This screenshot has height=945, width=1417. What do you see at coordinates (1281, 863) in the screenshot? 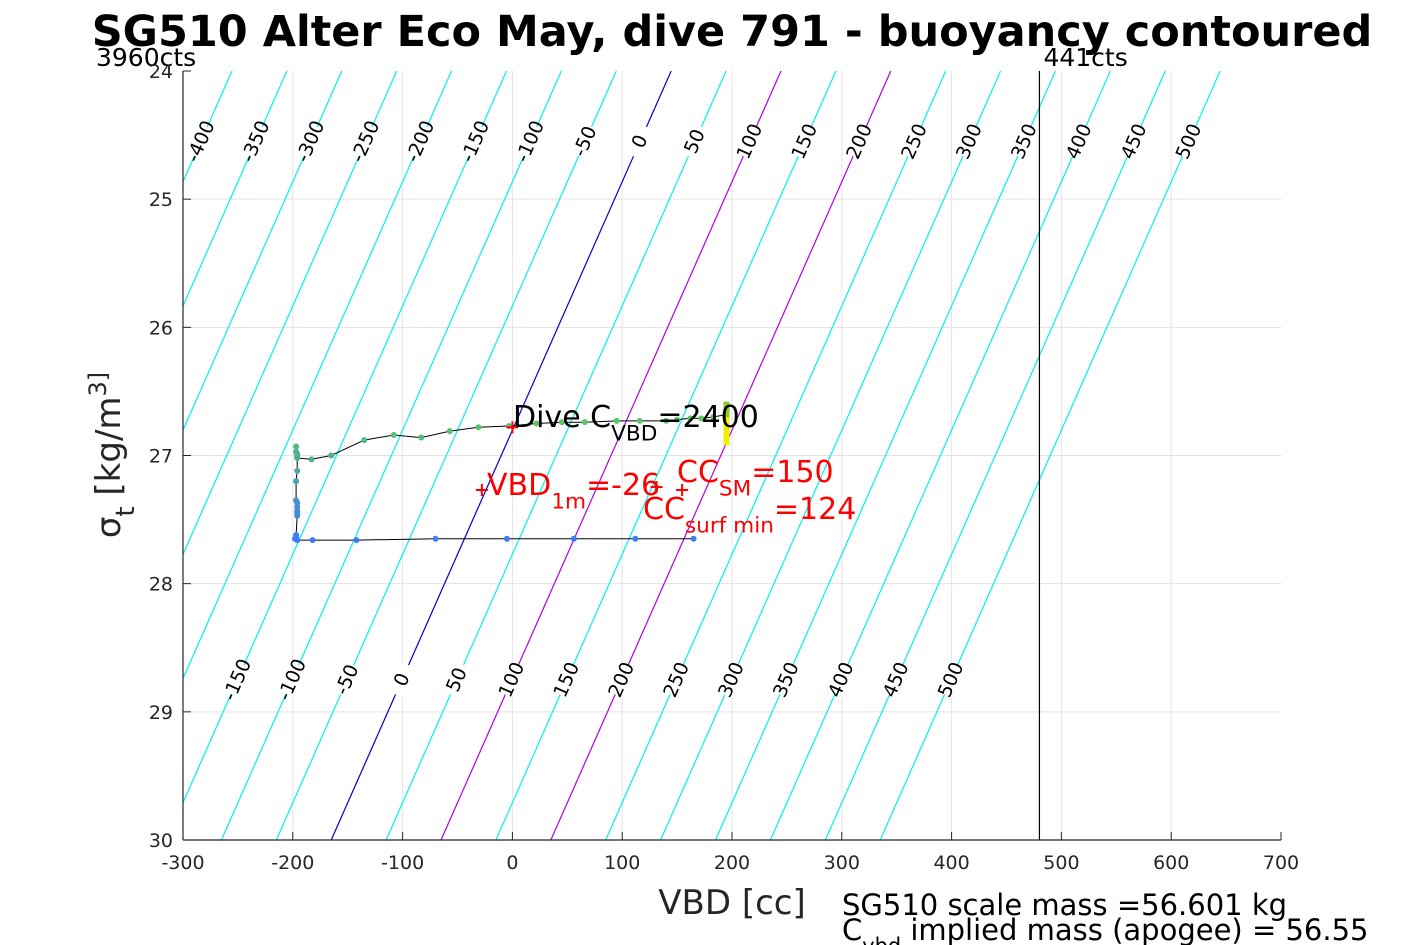
I see `x-tick-label: 700` at bounding box center [1281, 863].